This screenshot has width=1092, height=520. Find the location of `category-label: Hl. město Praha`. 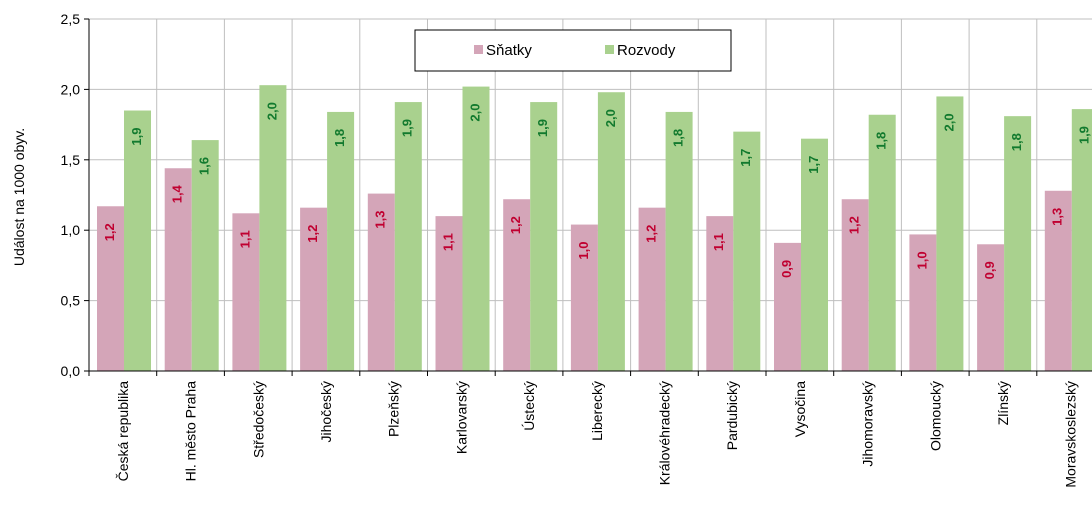

category-label: Hl. město Praha is located at coordinates (191, 431).